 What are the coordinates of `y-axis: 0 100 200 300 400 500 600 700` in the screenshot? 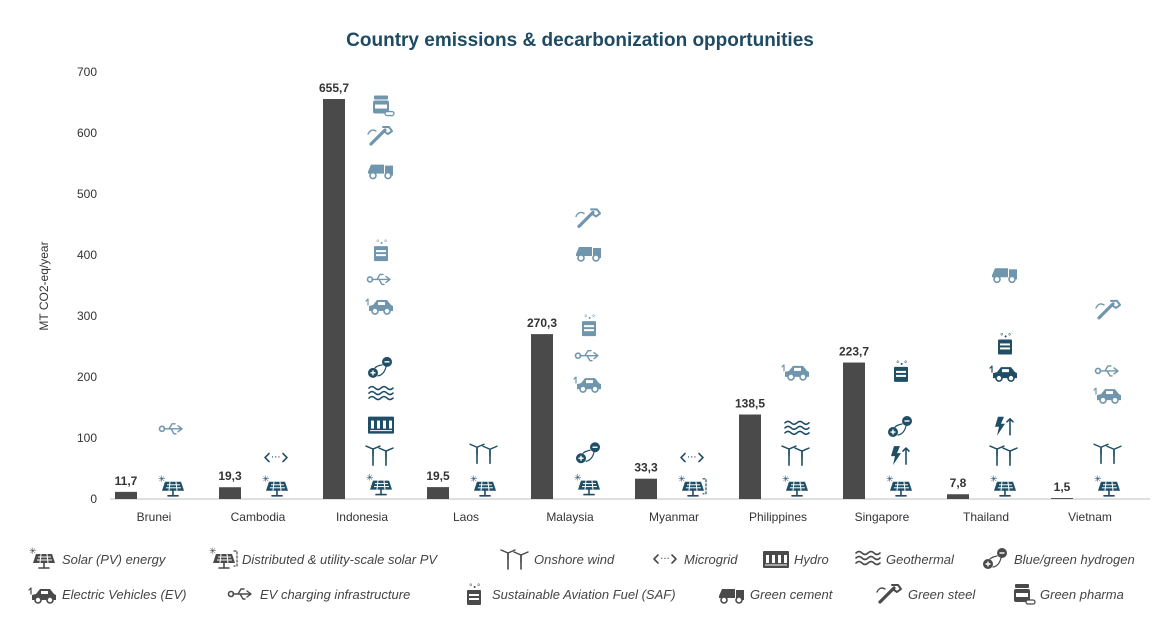 It's located at (87, 285).